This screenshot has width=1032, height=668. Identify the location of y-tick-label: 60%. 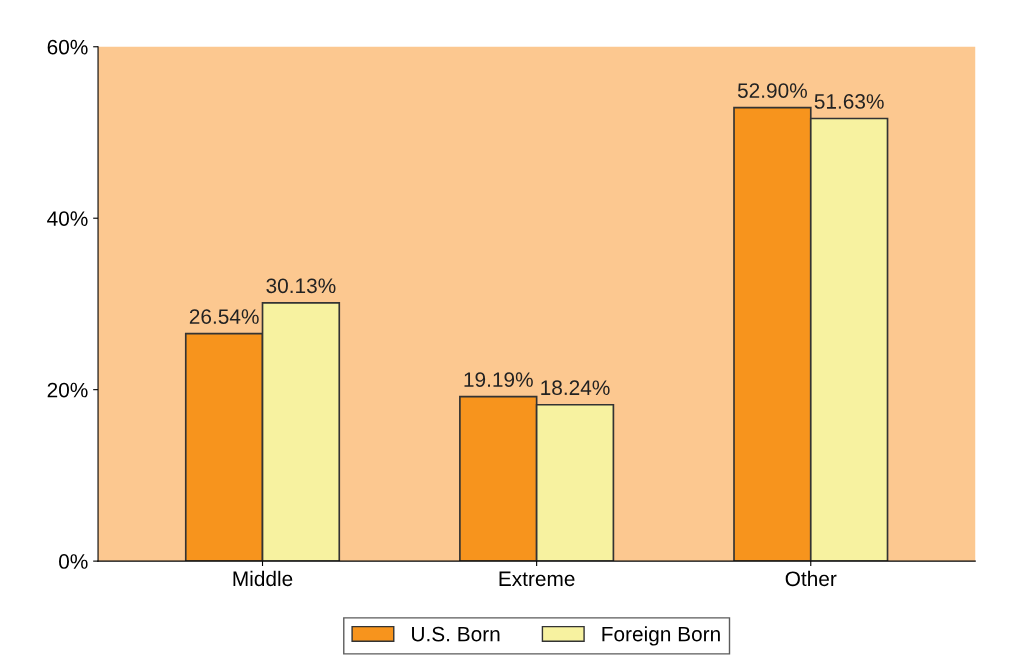
(67, 47).